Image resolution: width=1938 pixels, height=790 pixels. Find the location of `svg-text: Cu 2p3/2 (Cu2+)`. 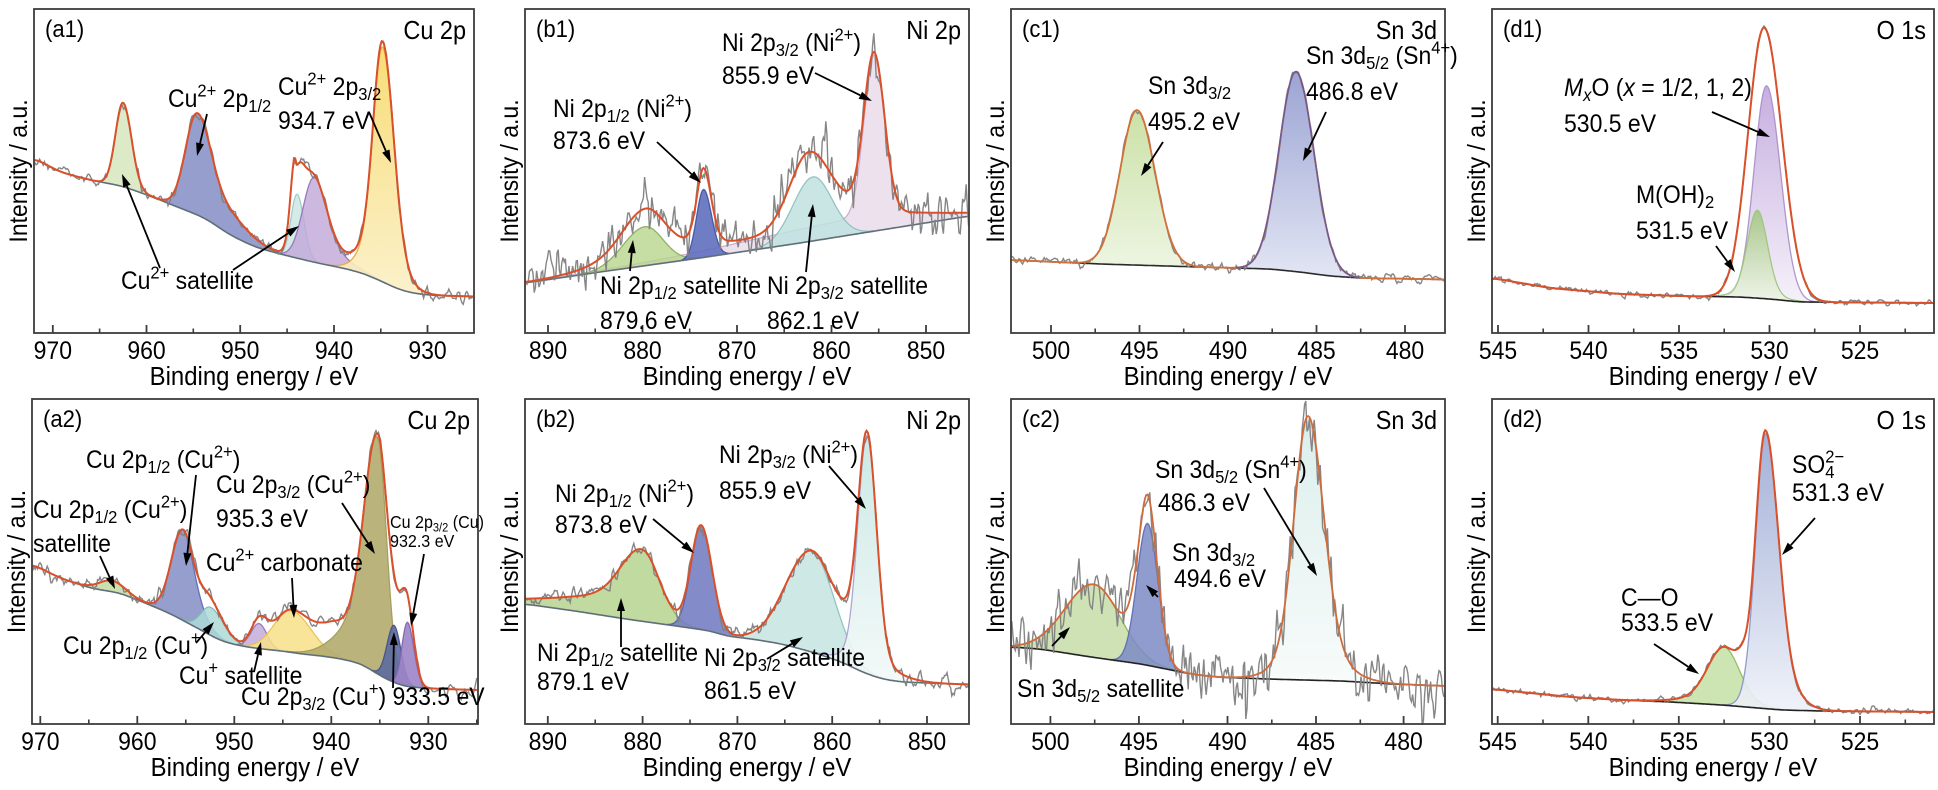

svg-text: Cu 2p3/2 (Cu2+) is located at coordinates (293, 484).